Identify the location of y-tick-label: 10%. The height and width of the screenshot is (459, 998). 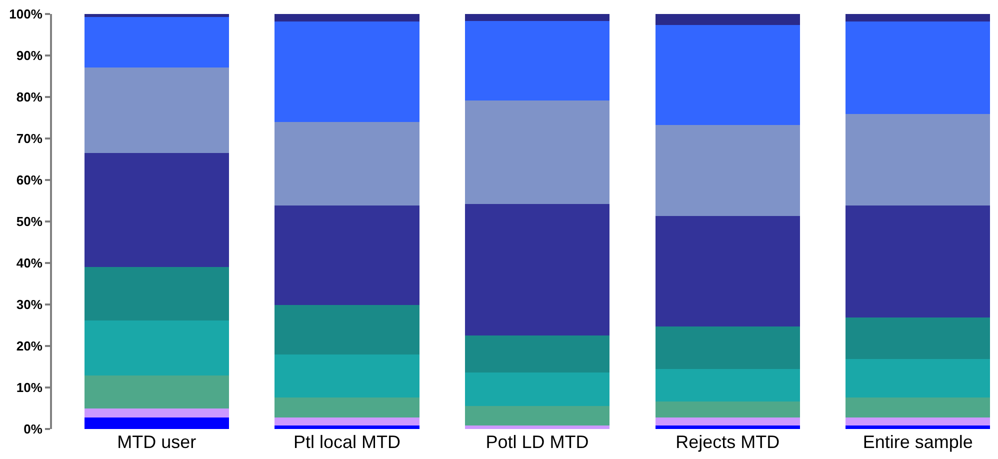
(29, 388).